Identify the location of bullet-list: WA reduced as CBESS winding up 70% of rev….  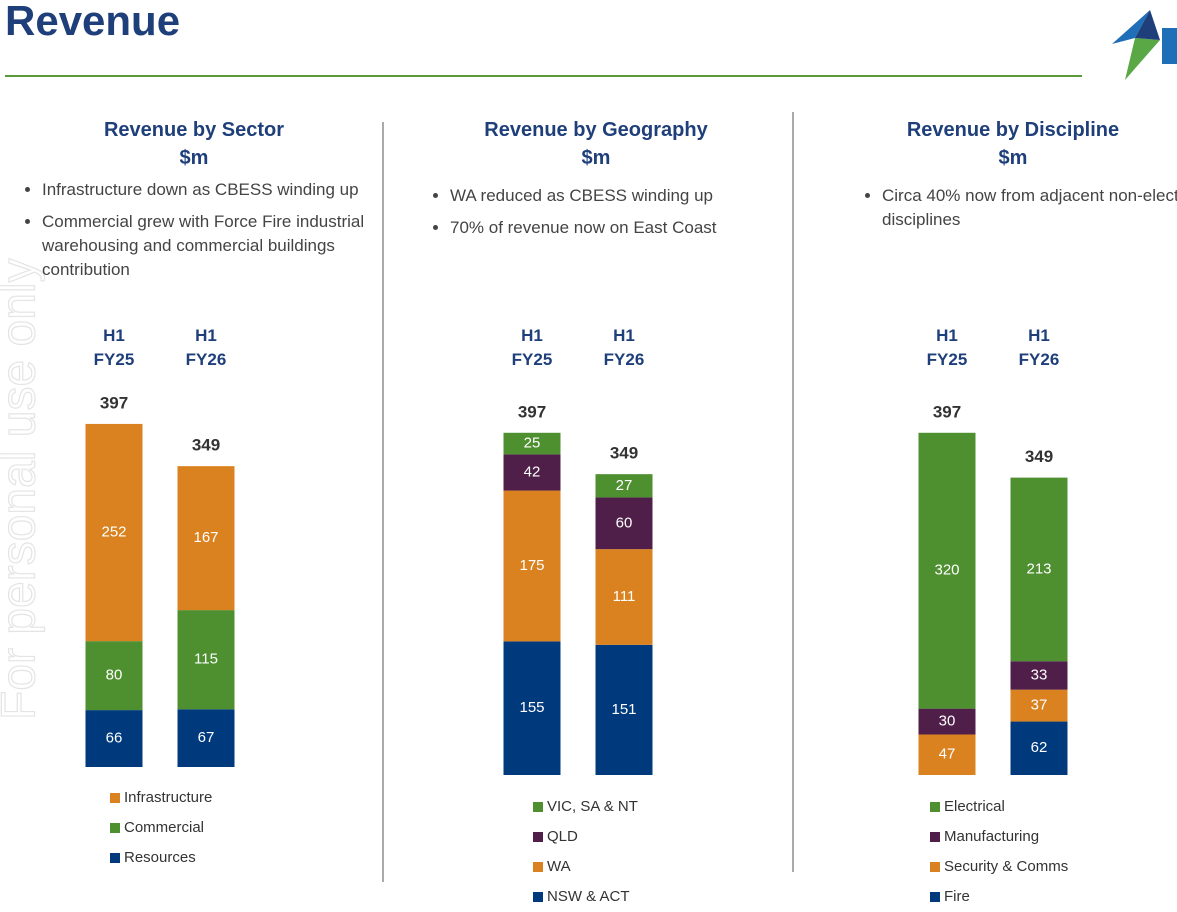
(605, 216).